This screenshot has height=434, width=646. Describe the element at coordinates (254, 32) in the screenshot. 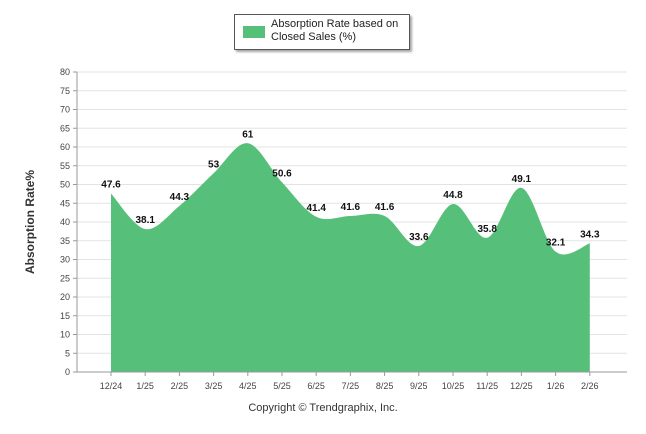

I see `legend-swatch` at that location.